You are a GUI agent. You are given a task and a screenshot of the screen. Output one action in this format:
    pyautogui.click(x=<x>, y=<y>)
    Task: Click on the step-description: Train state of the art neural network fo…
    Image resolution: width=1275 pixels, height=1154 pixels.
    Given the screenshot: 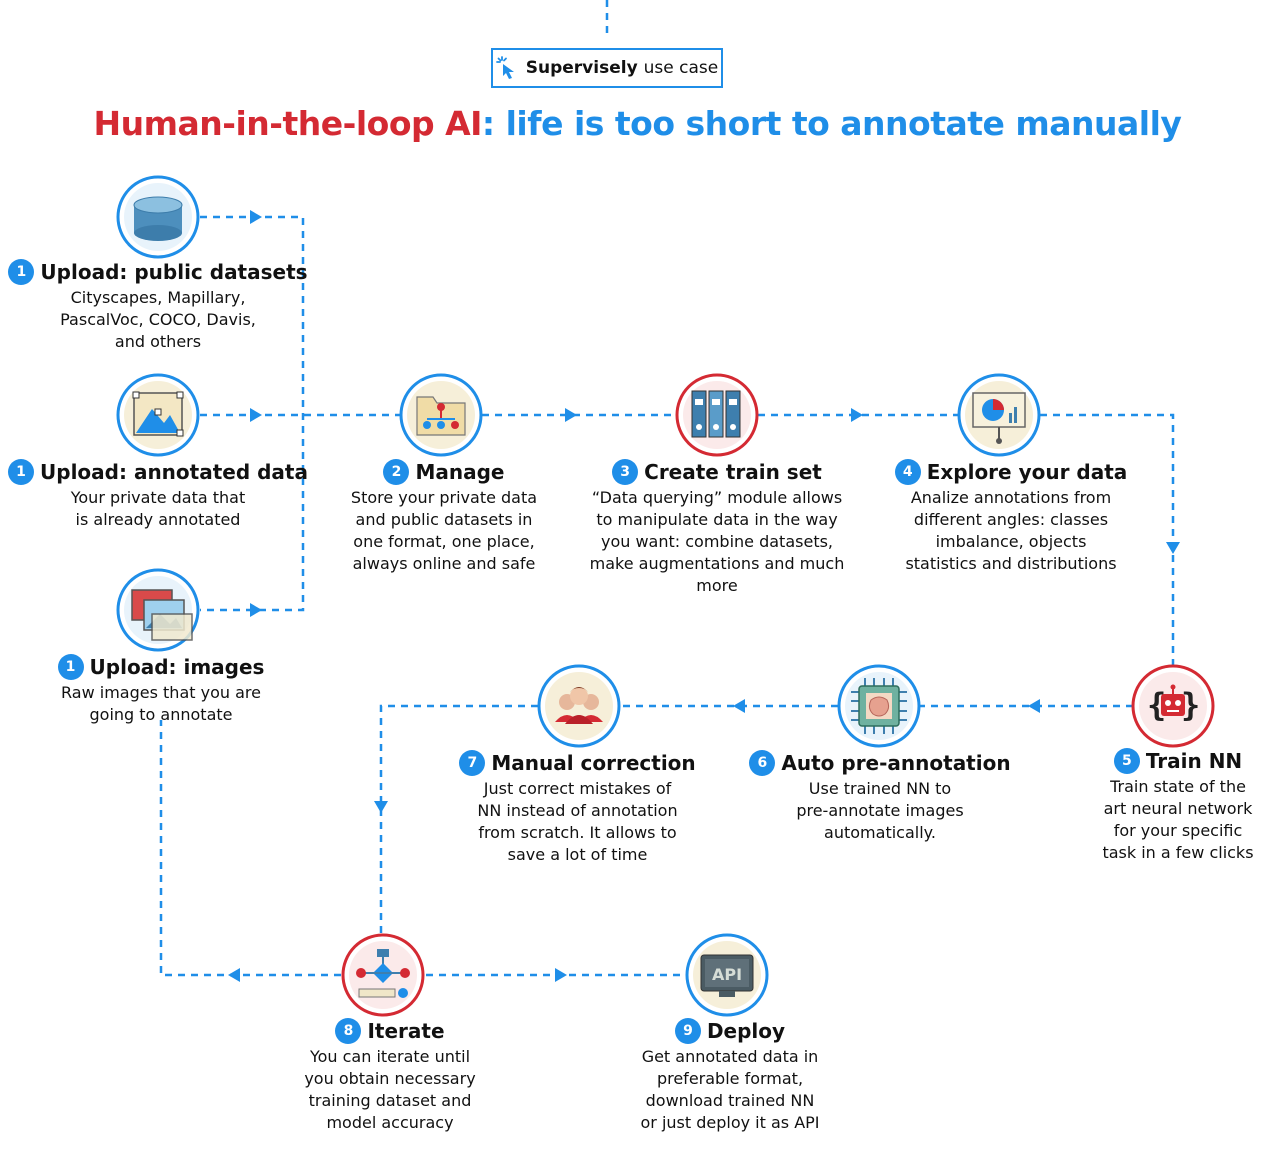 What is the action you would take?
    pyautogui.click(x=1178, y=819)
    